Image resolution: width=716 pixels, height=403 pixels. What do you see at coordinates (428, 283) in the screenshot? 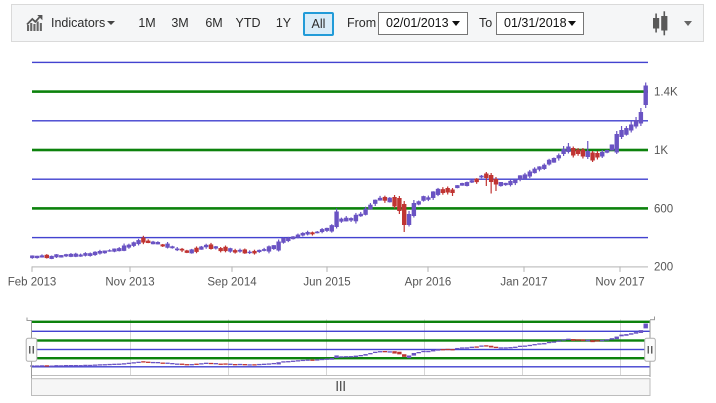
I see `svg-text: Apr 2016` at bounding box center [428, 283].